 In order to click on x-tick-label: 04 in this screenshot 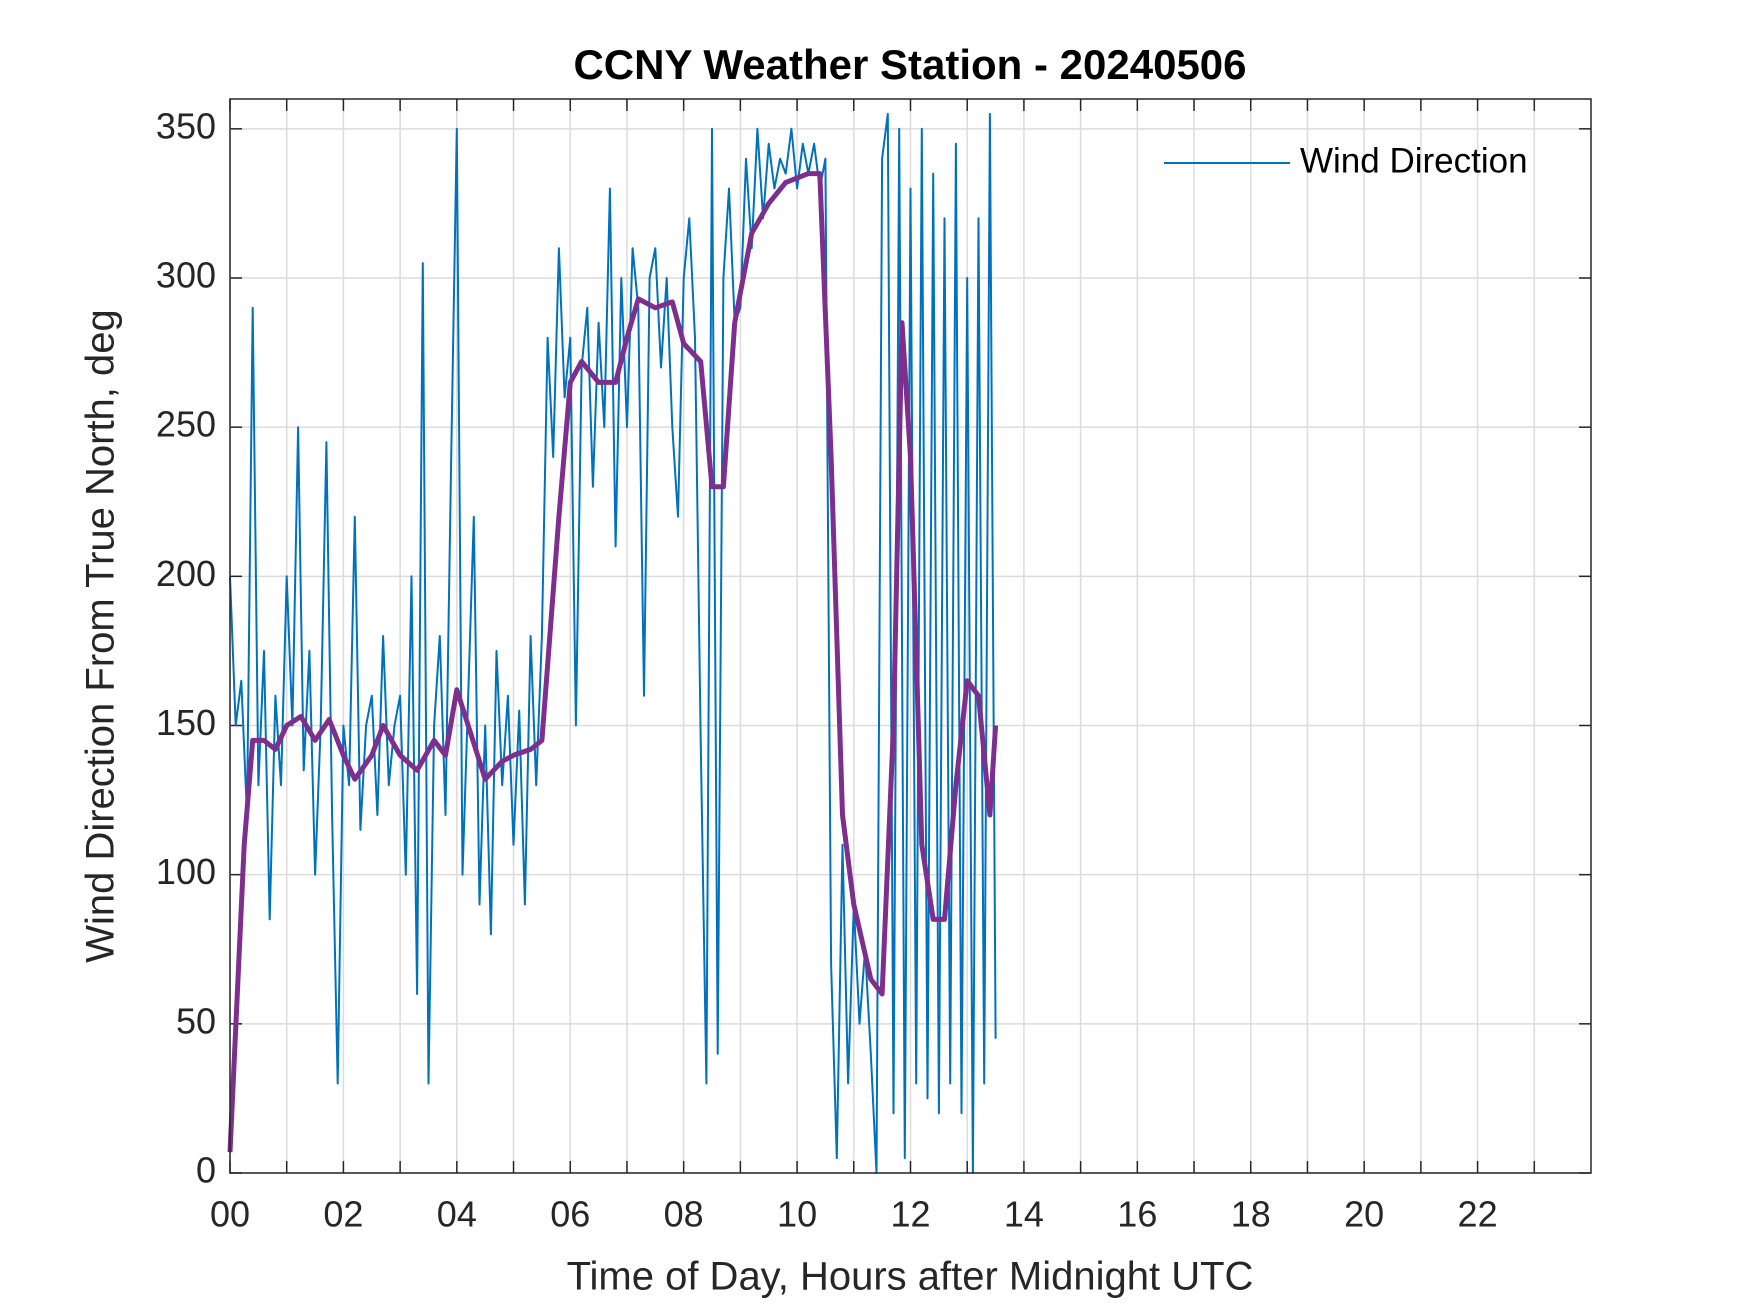, I will do `click(457, 1214)`.